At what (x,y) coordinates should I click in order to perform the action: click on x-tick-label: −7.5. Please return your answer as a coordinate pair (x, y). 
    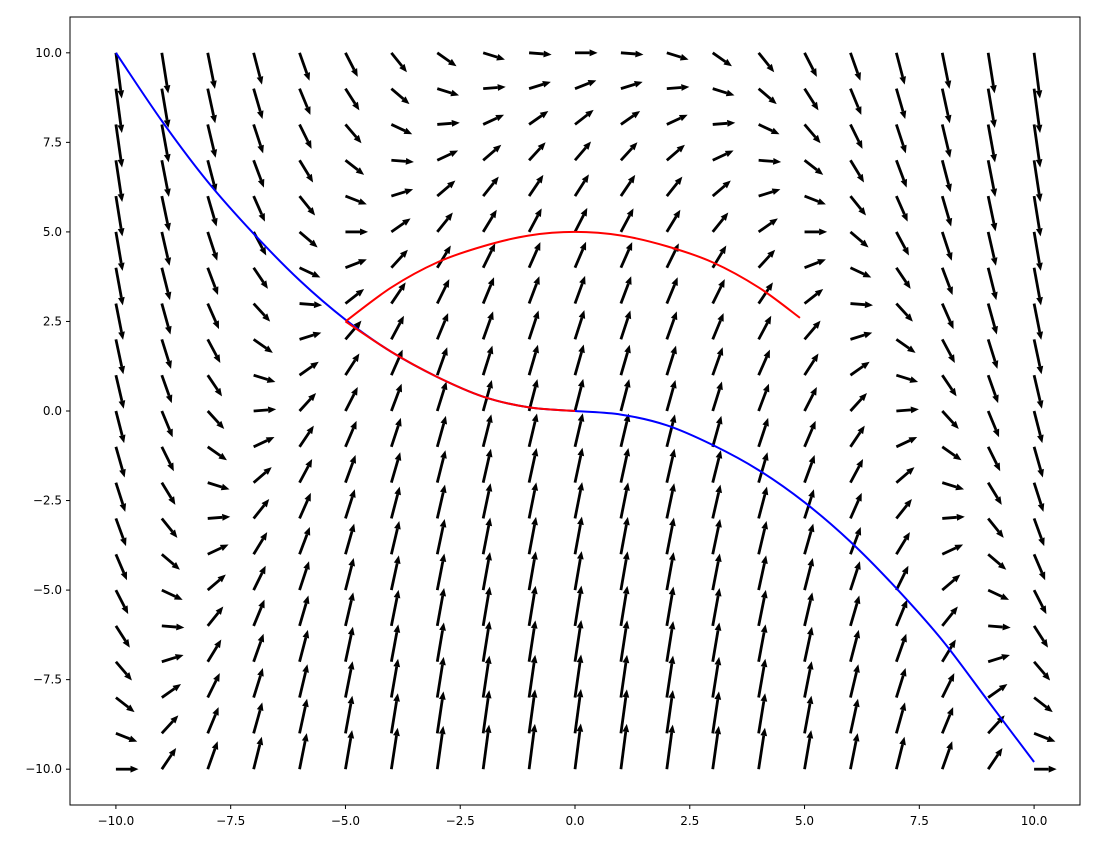
    Looking at the image, I should click on (230, 821).